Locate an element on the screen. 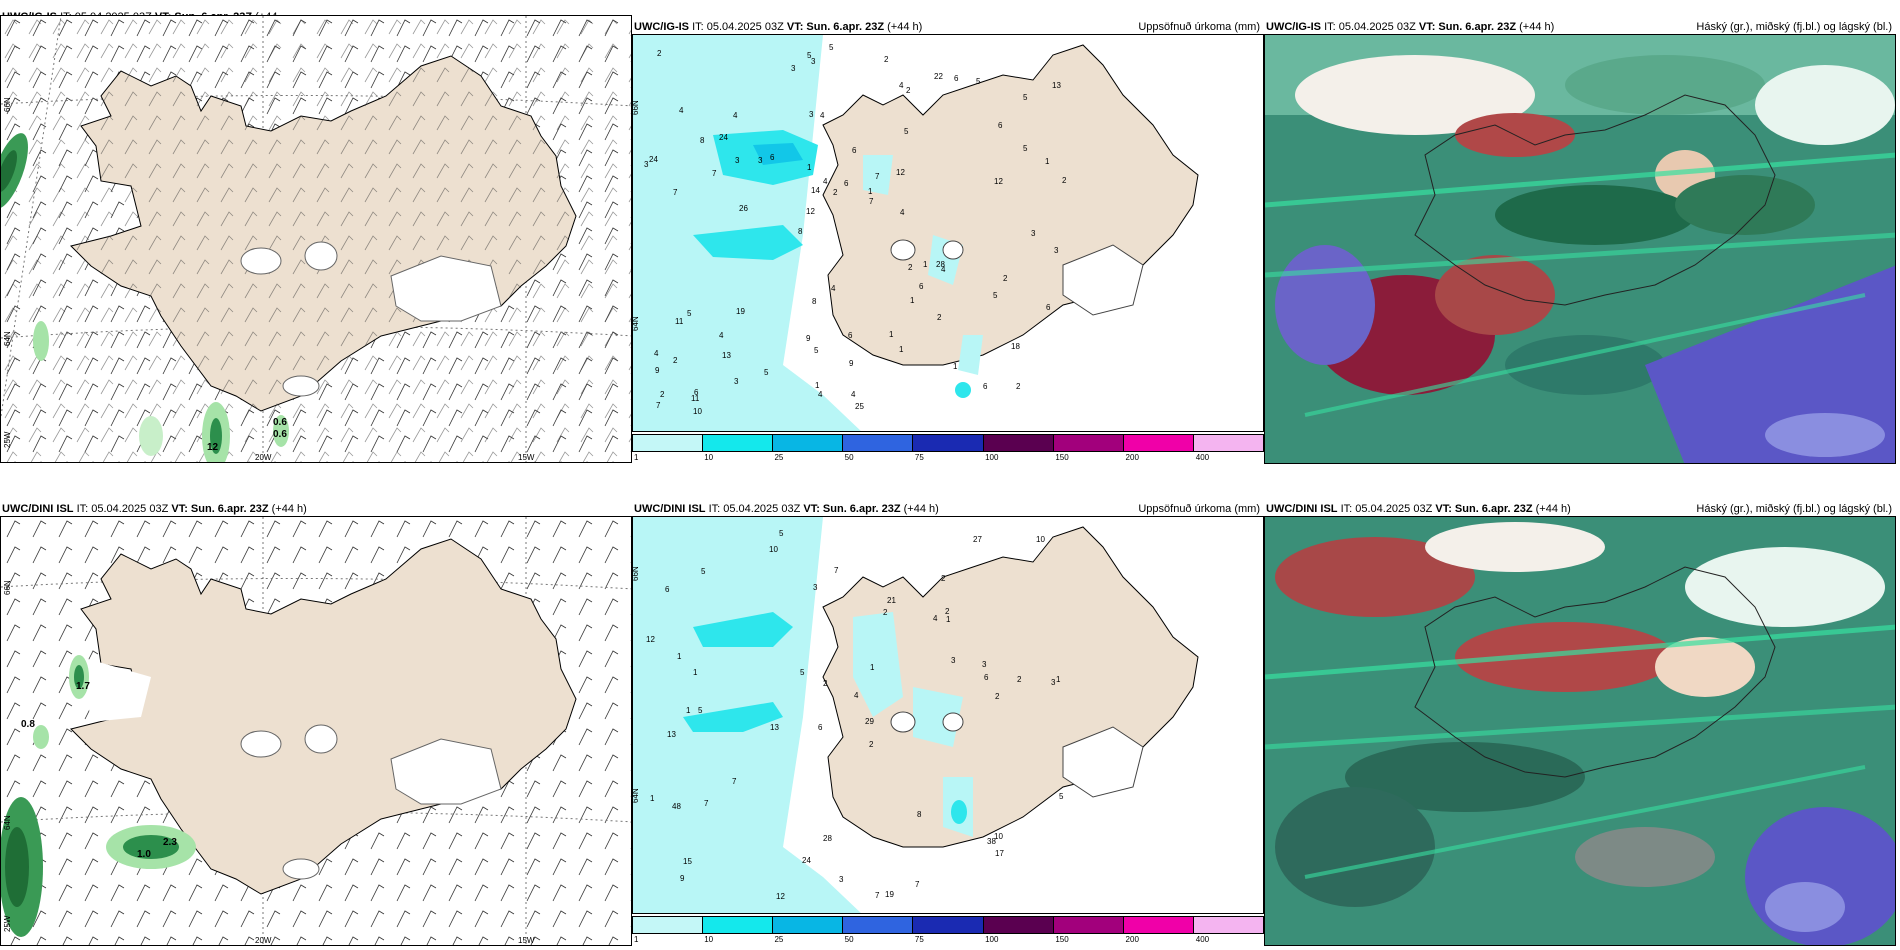  panel-variable-title: Uppsöfnuð úrkoma (mm) is located at coordinates (1199, 27).